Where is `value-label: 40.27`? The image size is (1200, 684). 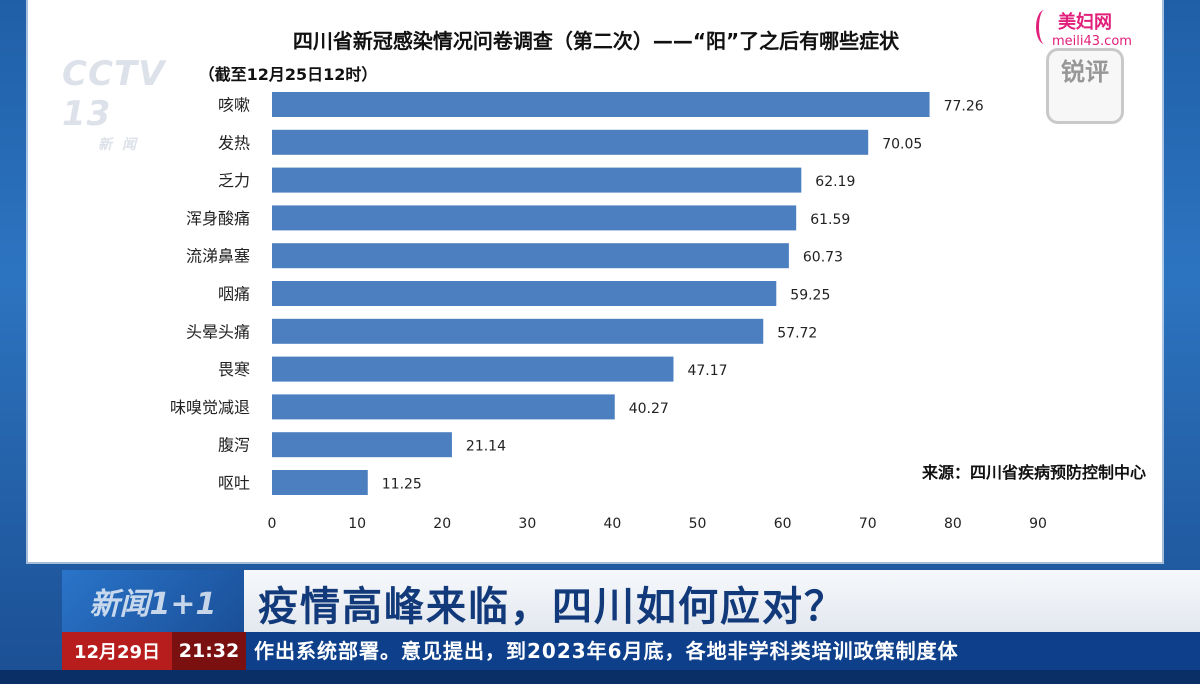
value-label: 40.27 is located at coordinates (649, 409).